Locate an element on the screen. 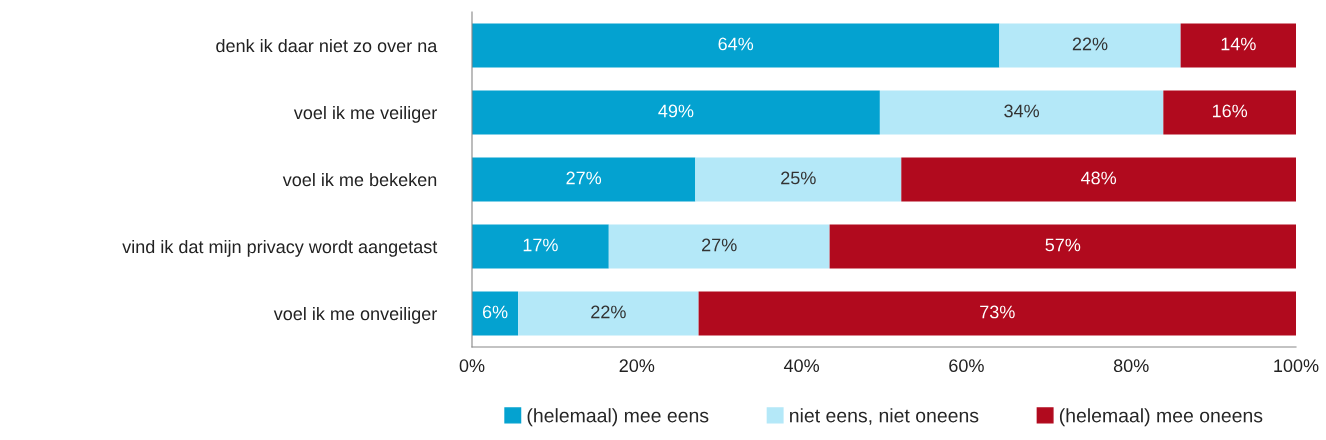 This screenshot has height=440, width=1326. y-tick-label: denk ik daar niet zo over na is located at coordinates (327, 45).